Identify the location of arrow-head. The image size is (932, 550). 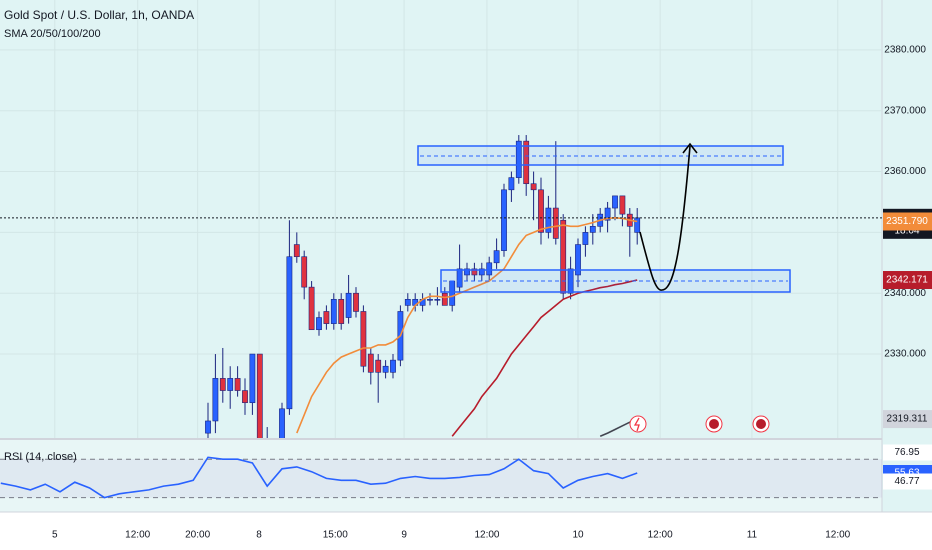
(690, 148).